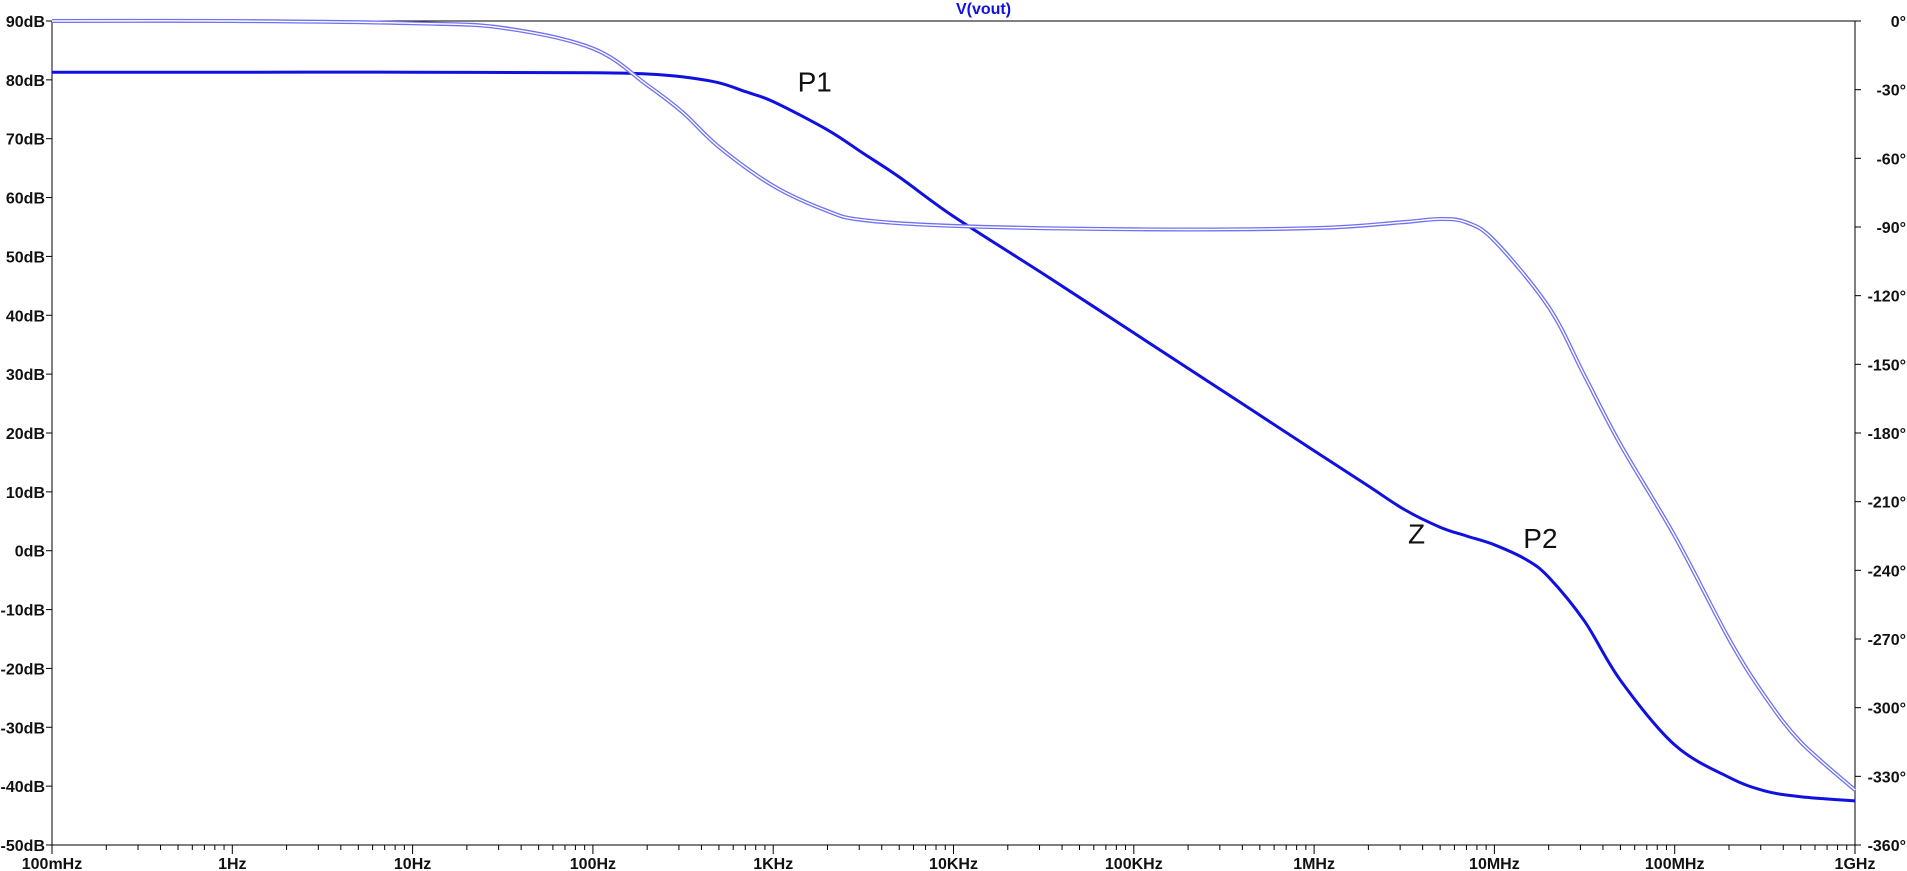  What do you see at coordinates (25, 199) in the screenshot?
I see `y-left-tick-label: 60dB` at bounding box center [25, 199].